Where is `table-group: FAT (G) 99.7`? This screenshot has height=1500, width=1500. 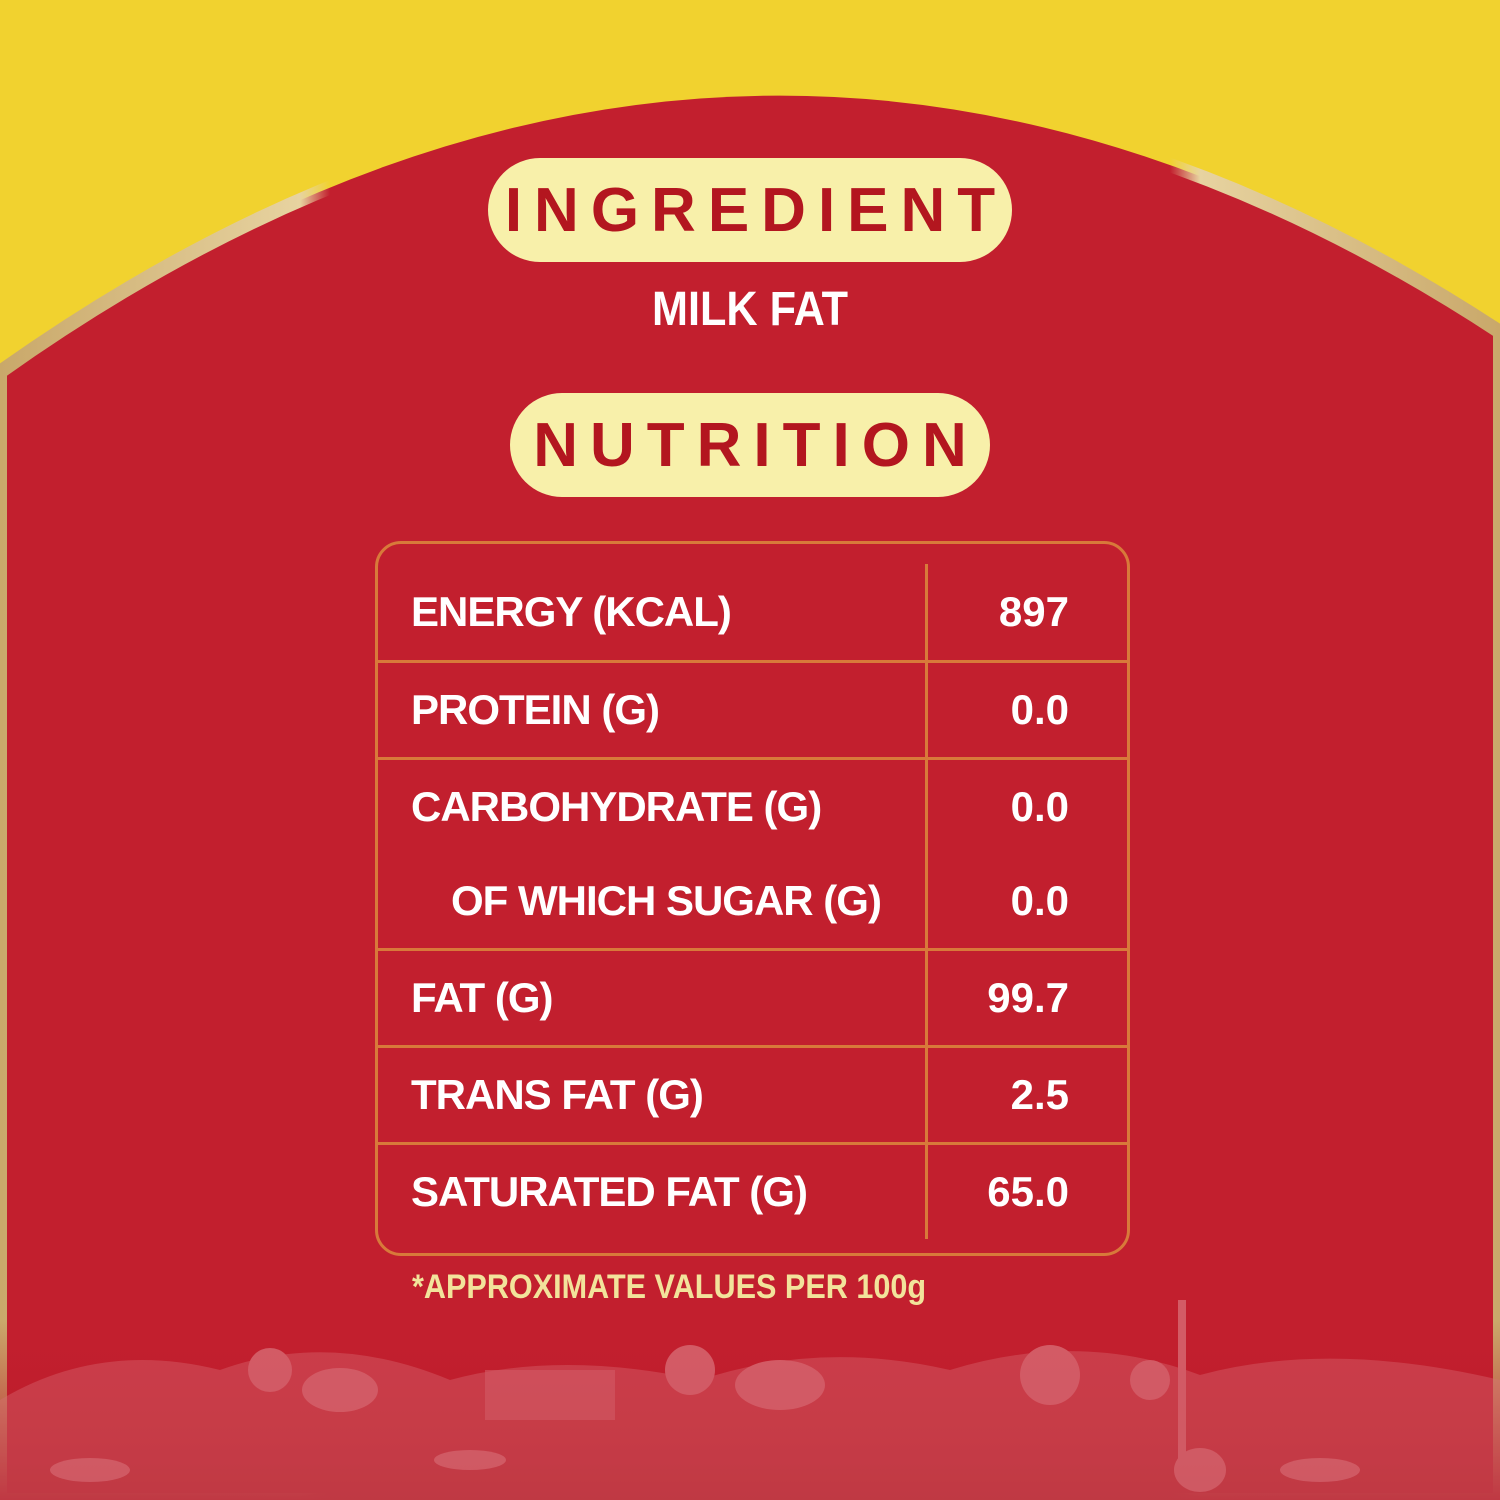
table-group: FAT (G) 99.7 is located at coordinates (752, 996).